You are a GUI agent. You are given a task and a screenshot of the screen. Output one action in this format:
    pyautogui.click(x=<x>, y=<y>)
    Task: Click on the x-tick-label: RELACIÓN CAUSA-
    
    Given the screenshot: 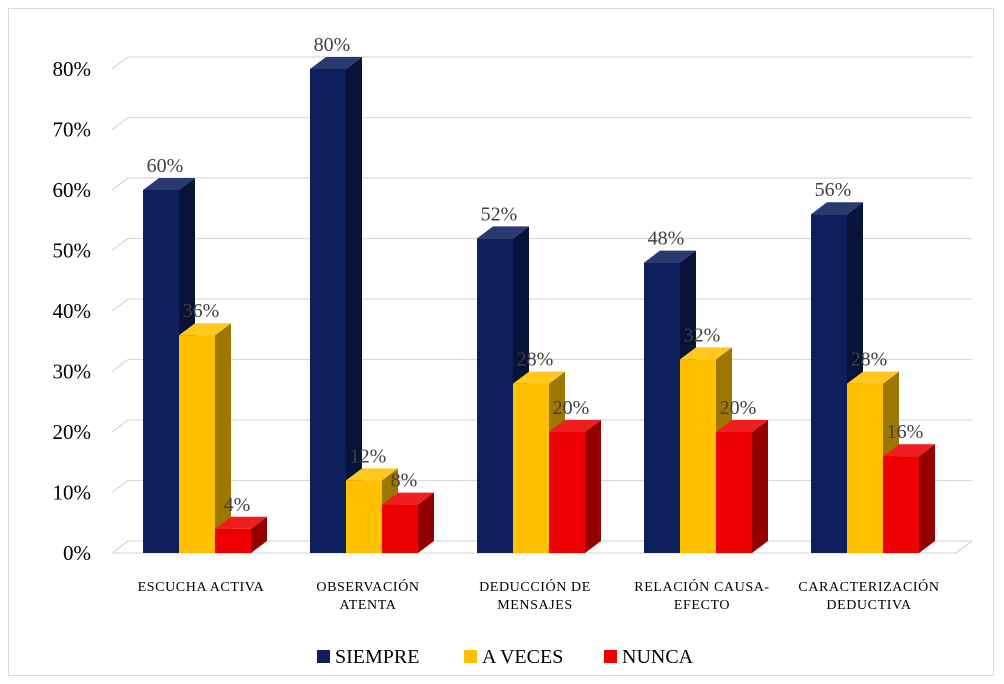 What is the action you would take?
    pyautogui.click(x=701, y=586)
    